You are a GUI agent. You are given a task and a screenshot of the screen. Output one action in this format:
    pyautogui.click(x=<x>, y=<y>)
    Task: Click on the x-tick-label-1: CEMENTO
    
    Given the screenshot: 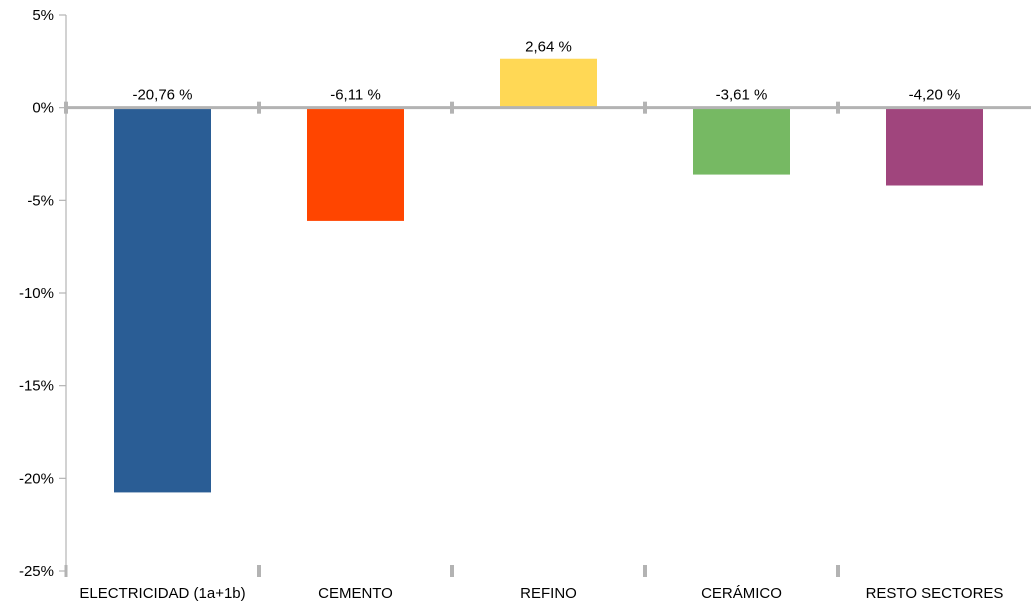 What is the action you would take?
    pyautogui.click(x=355, y=593)
    